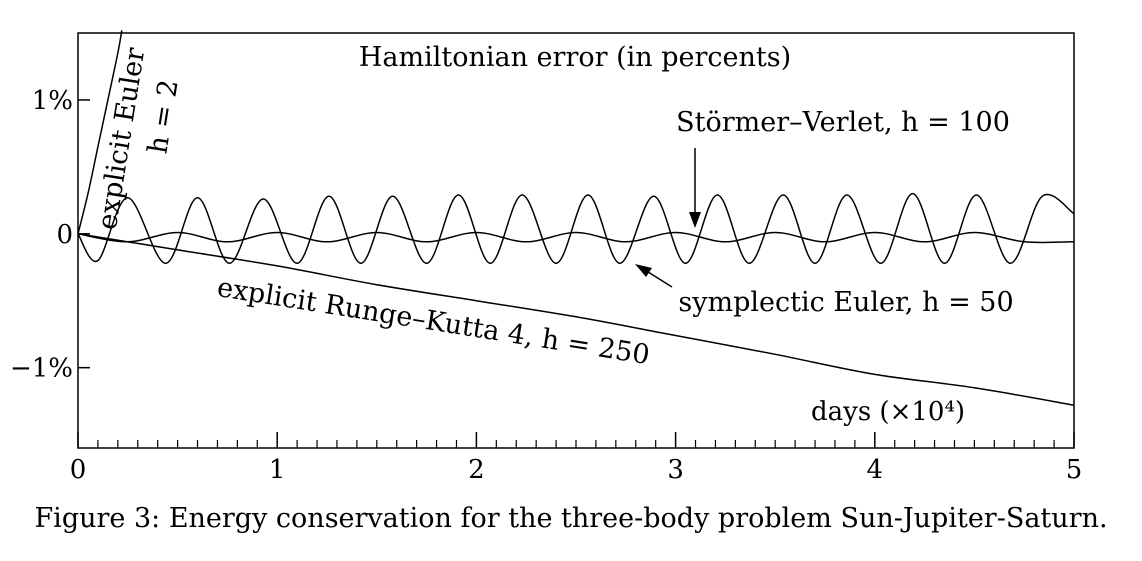 The height and width of the screenshot is (561, 1142). Describe the element at coordinates (277, 470) in the screenshot. I see `x-tick-label: 1` at that location.